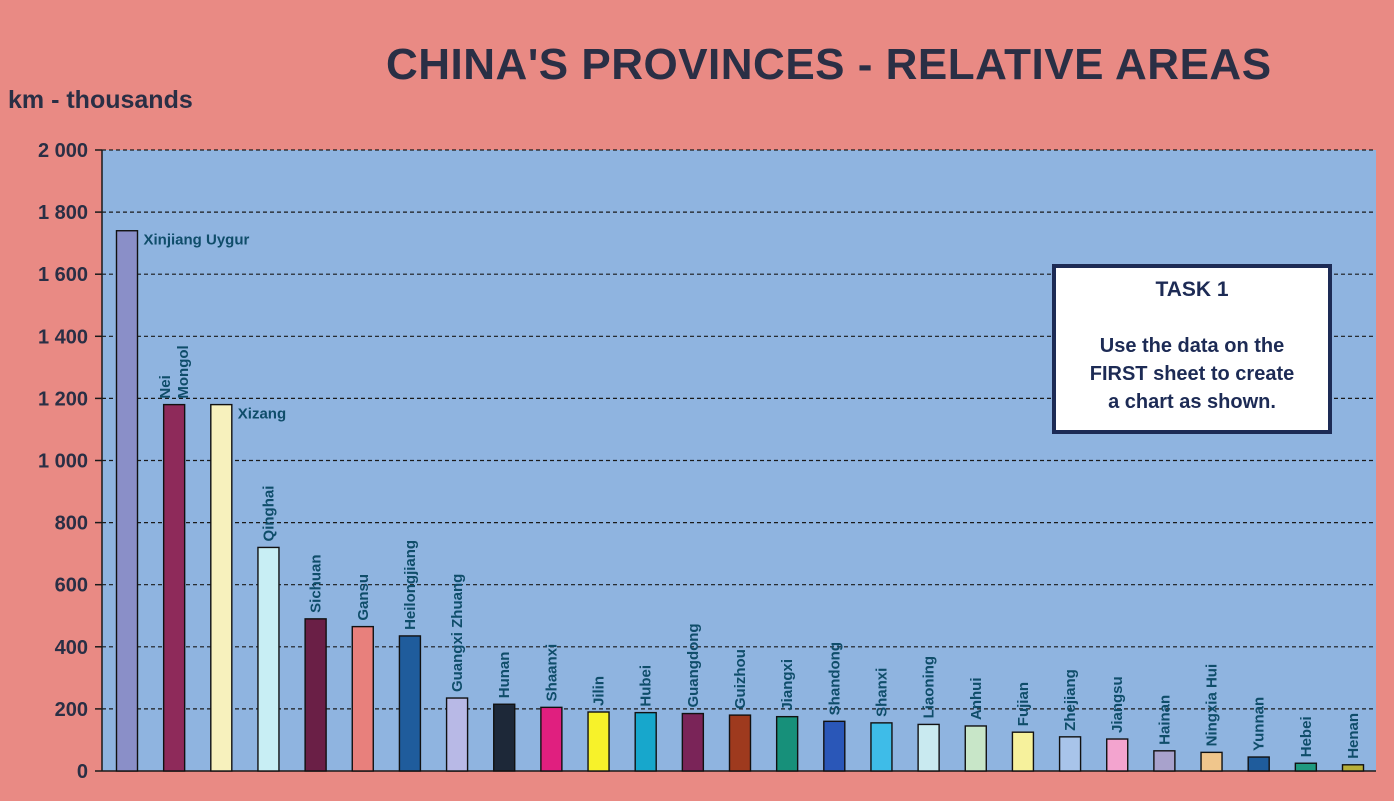  I want to click on bar-label: Zhejiang, so click(1070, 700).